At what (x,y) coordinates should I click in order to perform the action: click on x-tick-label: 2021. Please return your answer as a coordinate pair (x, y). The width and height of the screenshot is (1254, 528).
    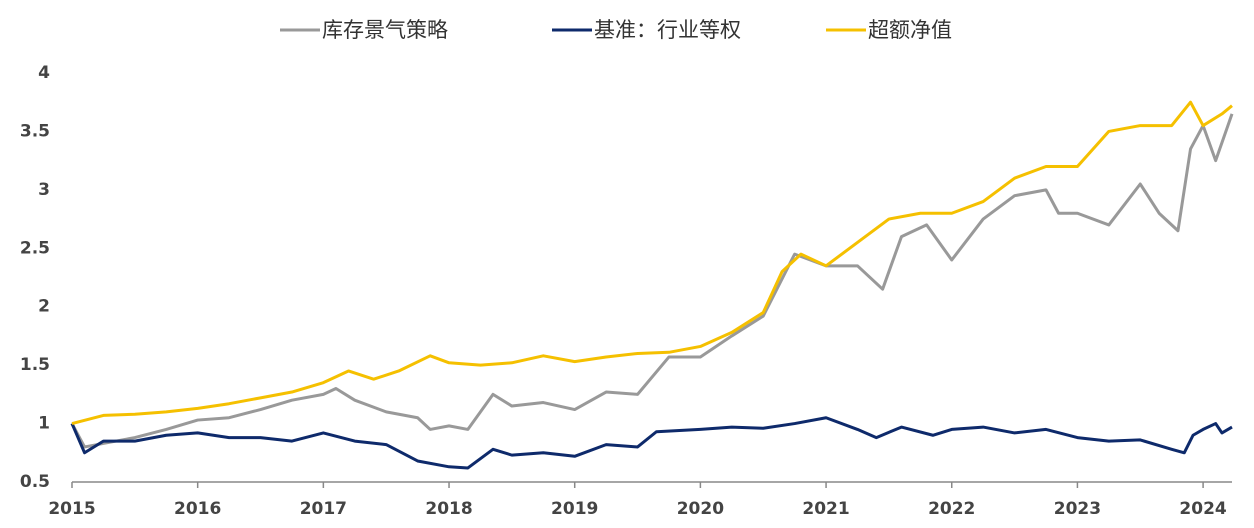
    Looking at the image, I should click on (825, 509).